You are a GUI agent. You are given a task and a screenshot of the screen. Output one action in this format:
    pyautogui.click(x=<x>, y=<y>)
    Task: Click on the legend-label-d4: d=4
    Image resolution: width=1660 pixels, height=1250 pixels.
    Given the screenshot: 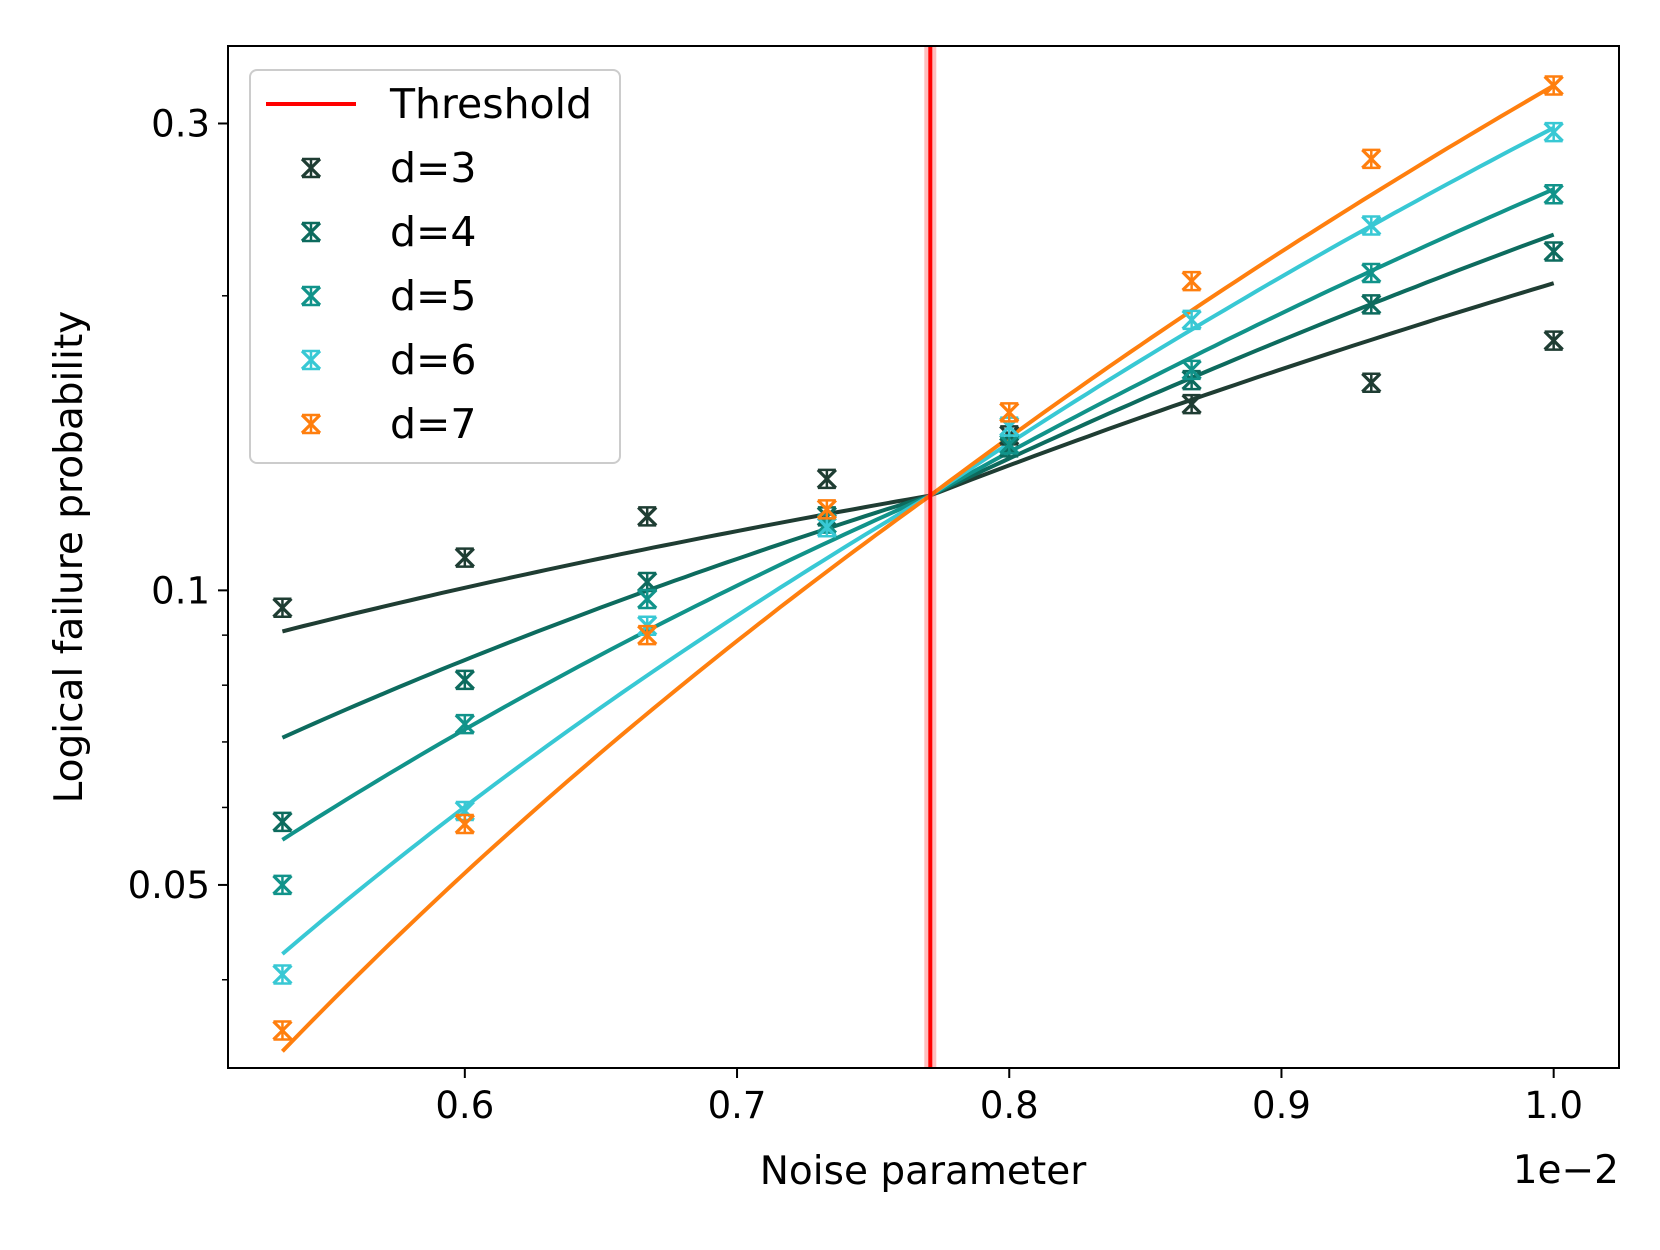 What is the action you would take?
    pyautogui.click(x=433, y=232)
    